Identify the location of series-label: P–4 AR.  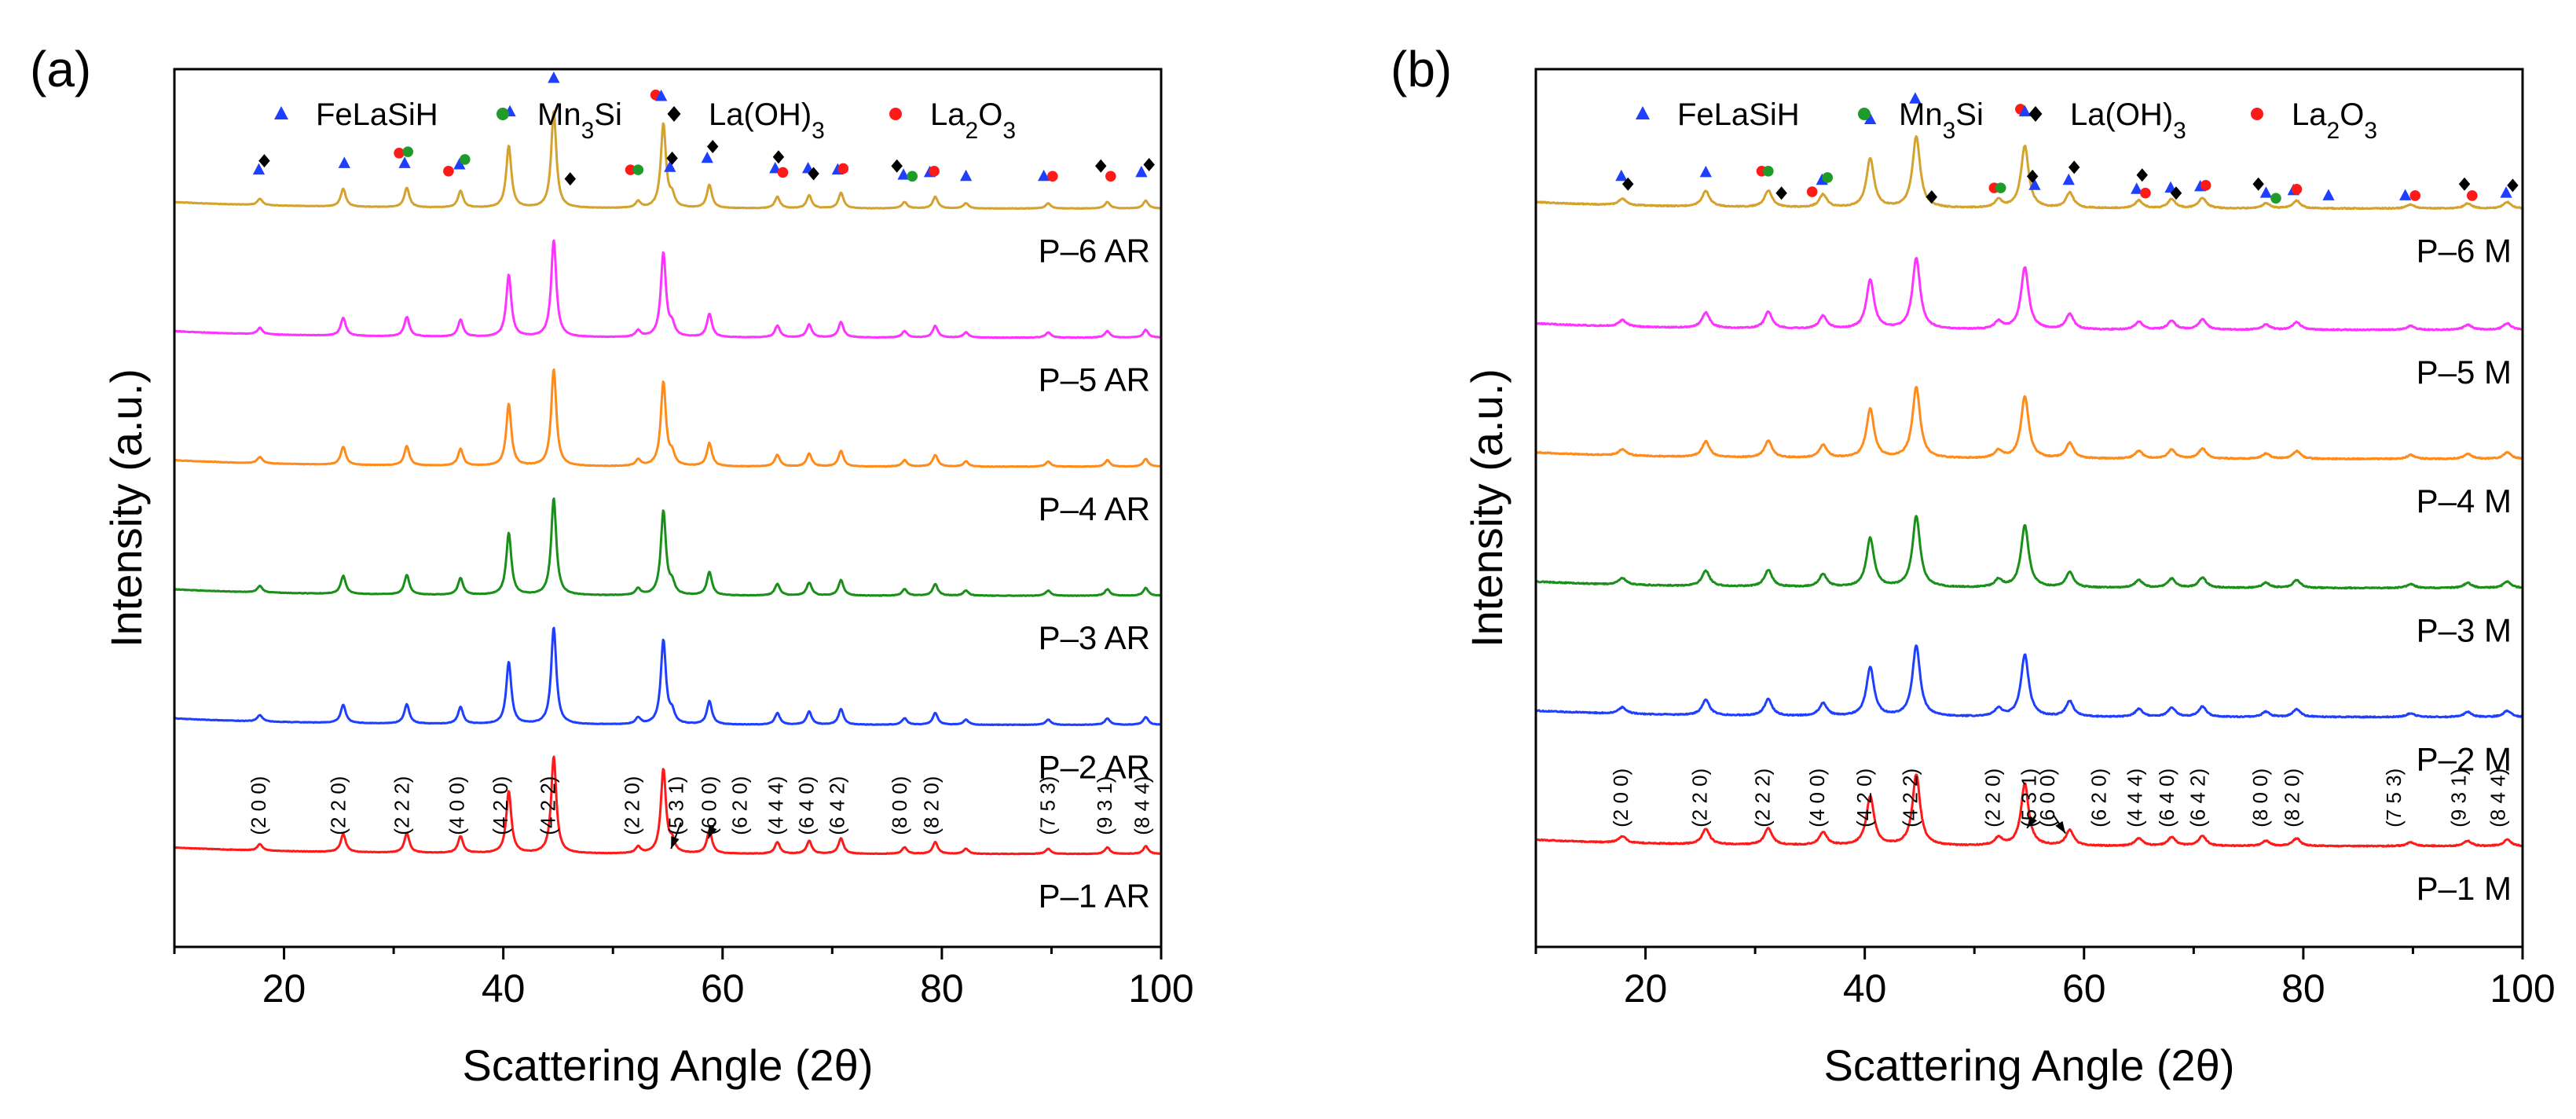
(1094, 508).